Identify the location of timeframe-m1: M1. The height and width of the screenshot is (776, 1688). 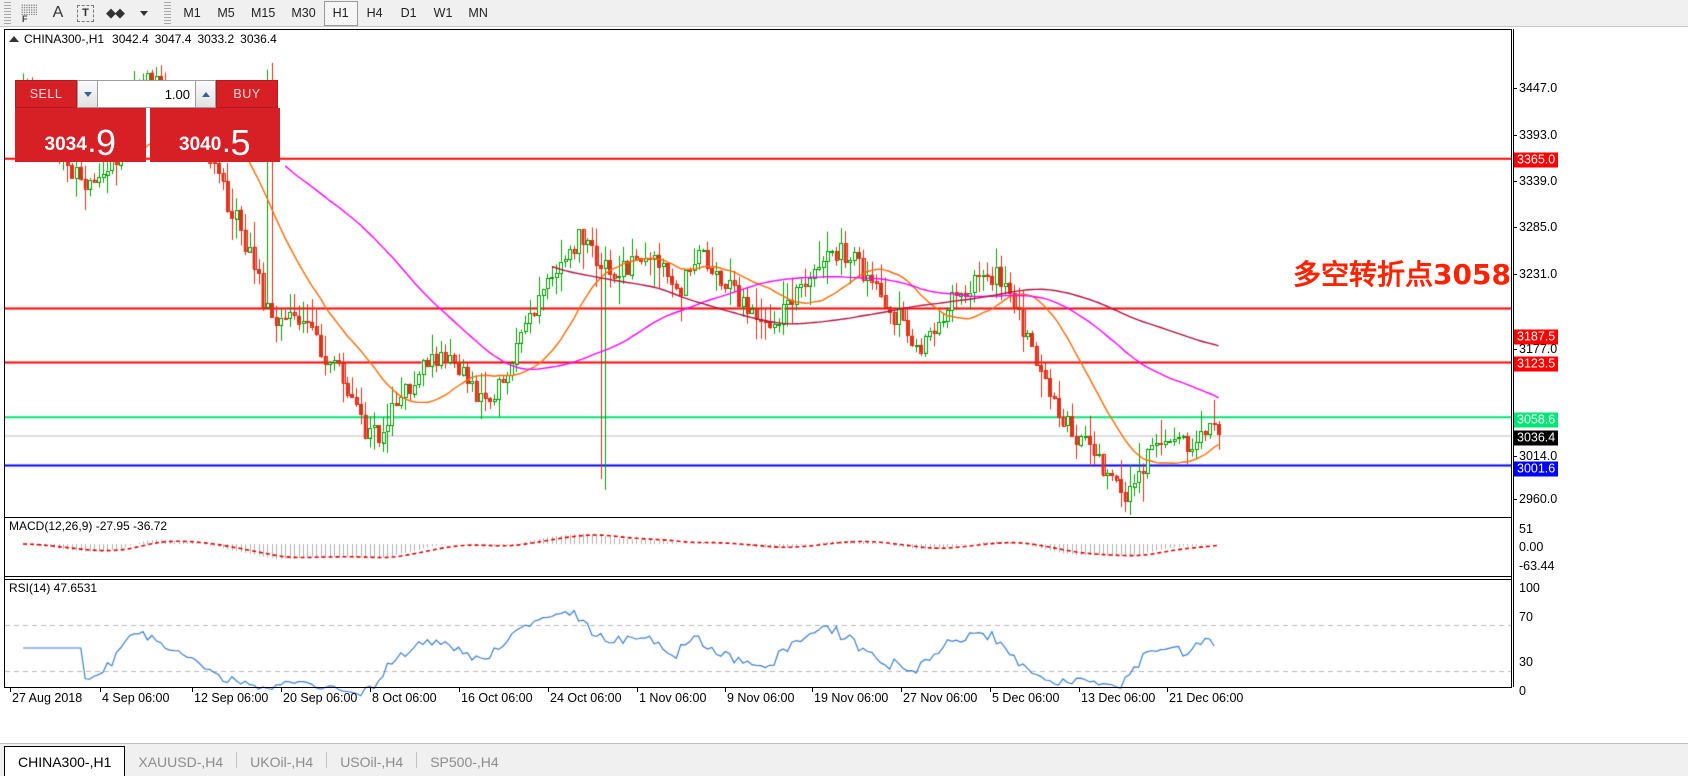
(192, 13).